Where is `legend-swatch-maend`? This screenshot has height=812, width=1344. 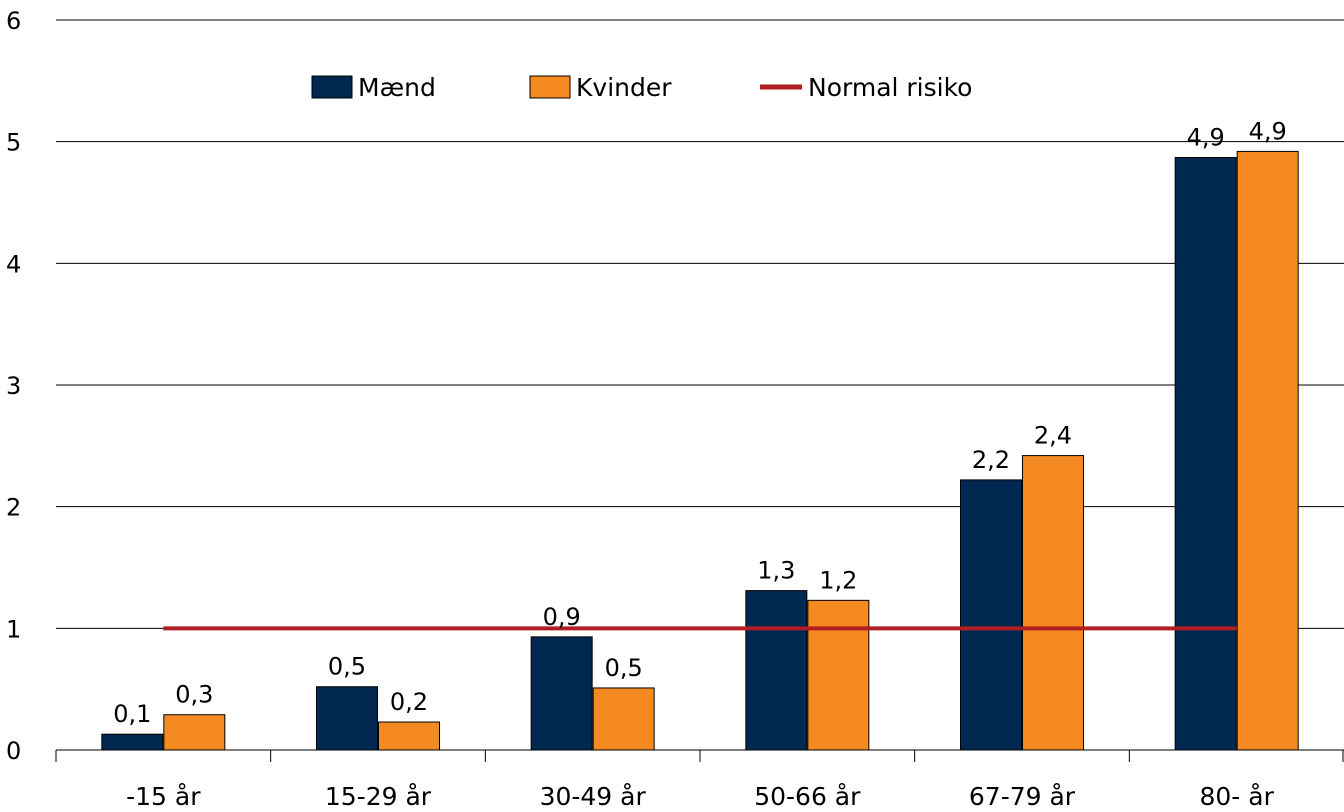 legend-swatch-maend is located at coordinates (332, 87).